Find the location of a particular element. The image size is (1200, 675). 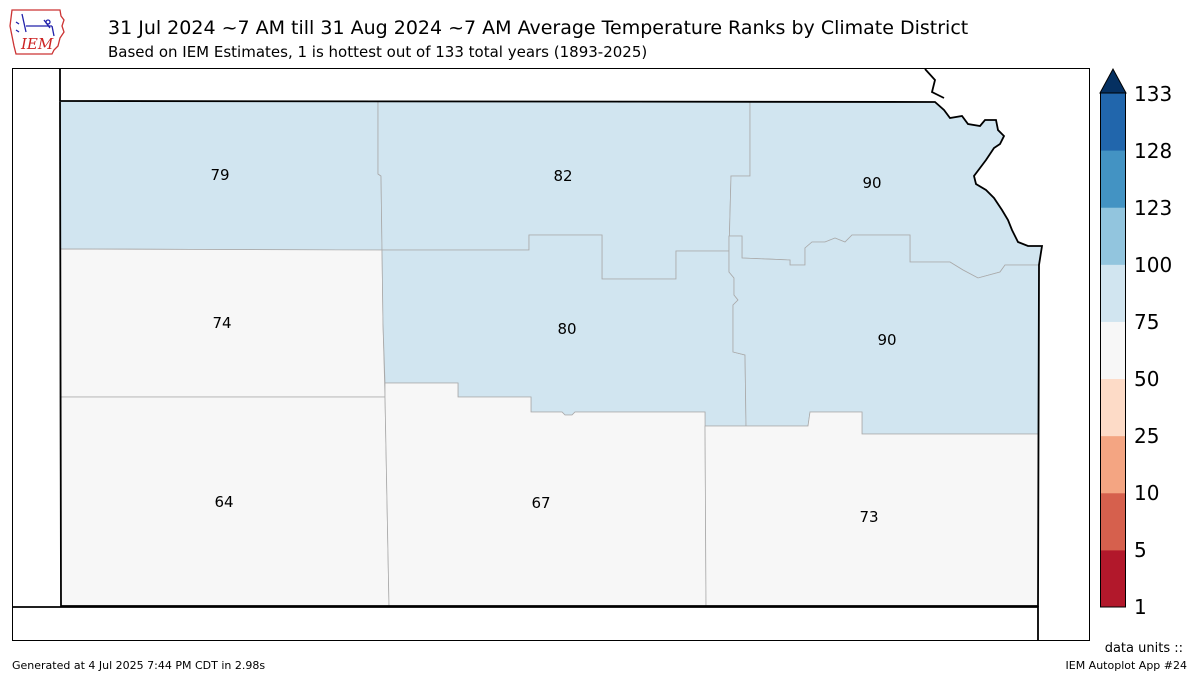

data-units-label: data units :: is located at coordinates (1143, 648).